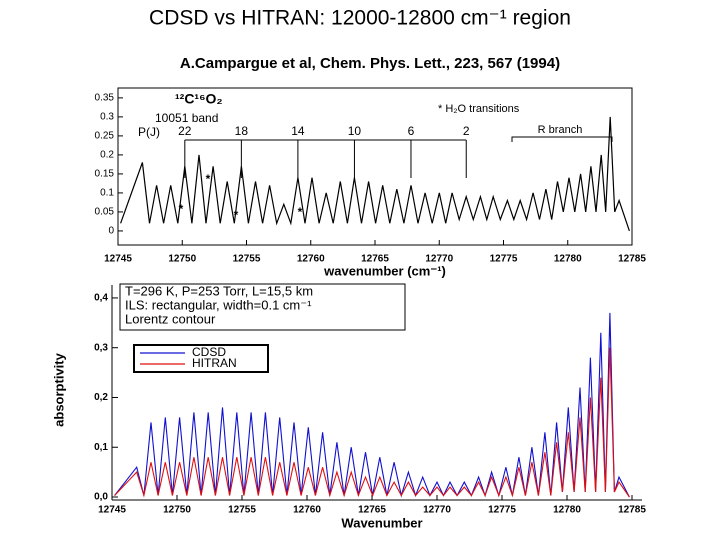 This screenshot has height=540, width=720. What do you see at coordinates (242, 131) in the screenshot?
I see `j-label: 18` at bounding box center [242, 131].